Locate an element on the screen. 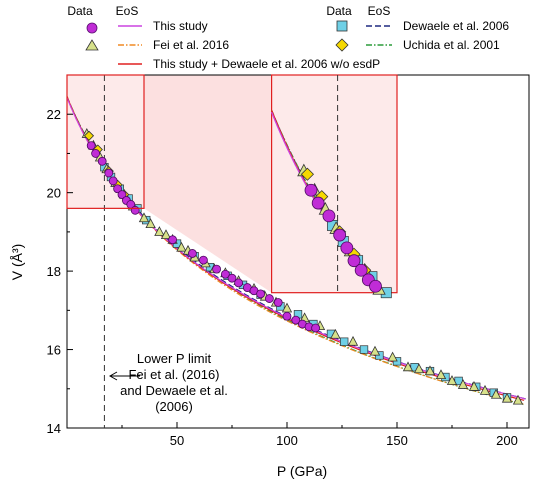 This screenshot has width=550, height=488. legend-marker-uchida-2001 is located at coordinates (342, 45).